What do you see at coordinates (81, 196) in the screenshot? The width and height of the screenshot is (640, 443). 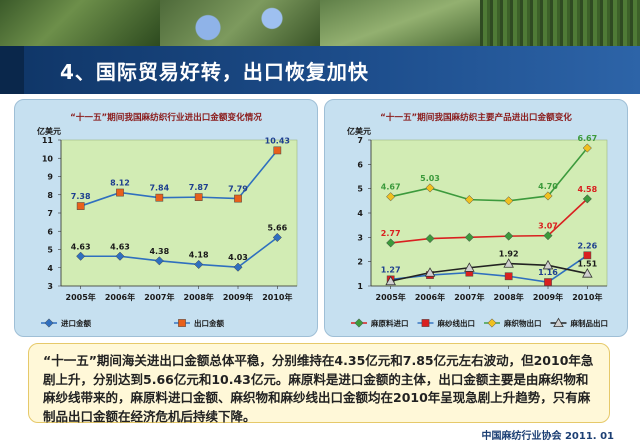 I see `totals-data-label: 7.38` at bounding box center [81, 196].